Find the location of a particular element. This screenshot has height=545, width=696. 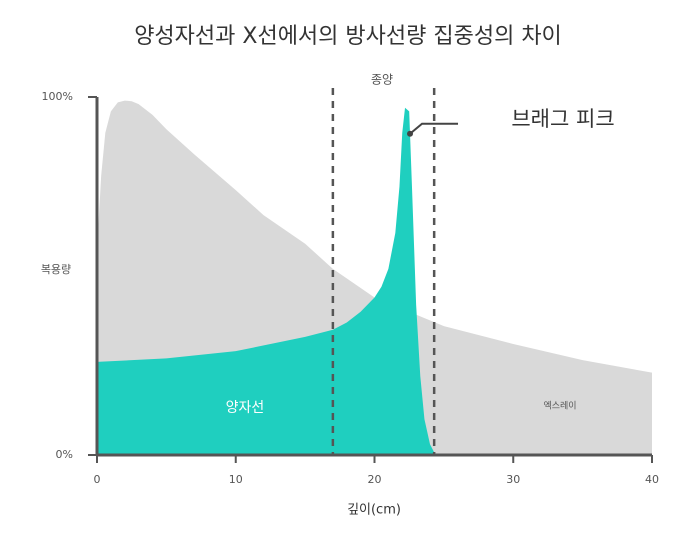

series-label: 양자선 is located at coordinates (245, 408).